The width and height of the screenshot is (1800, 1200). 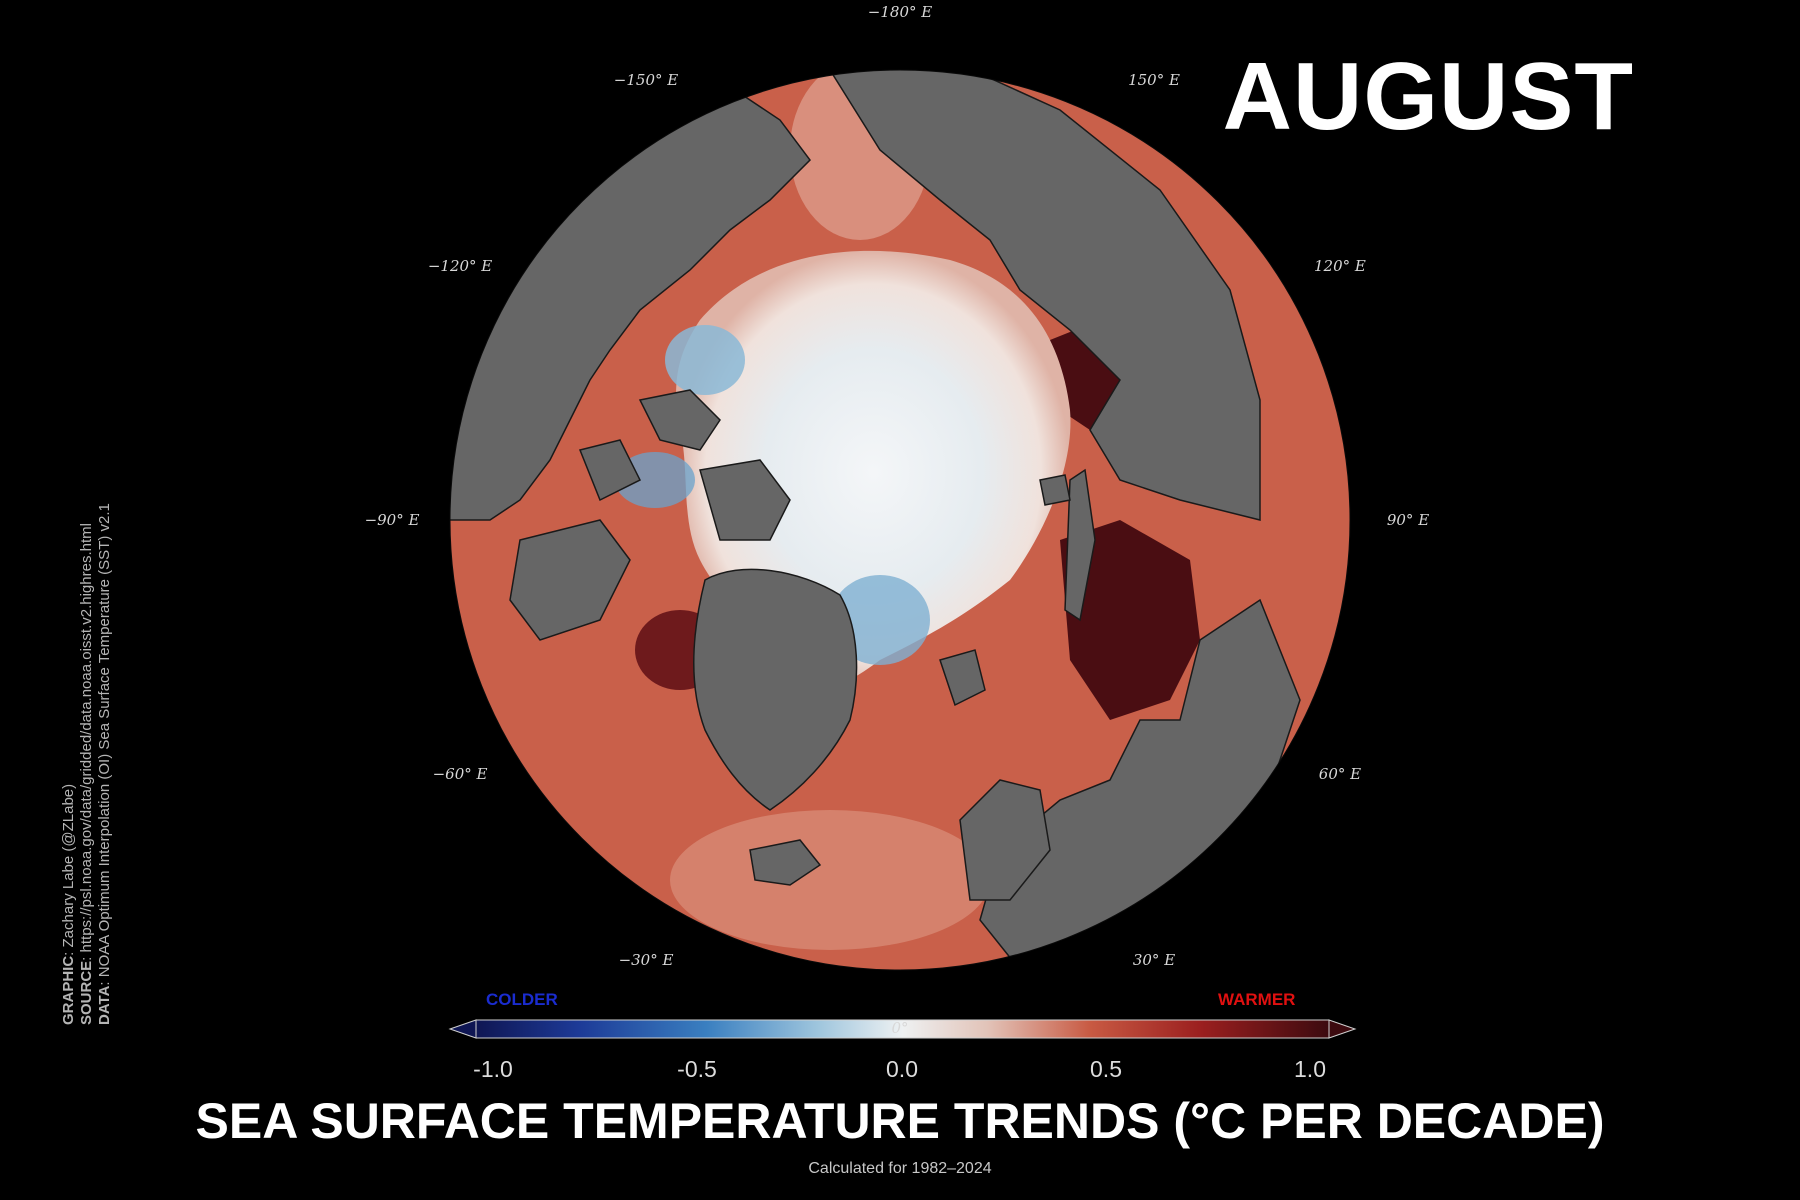 What do you see at coordinates (900, 12) in the screenshot?
I see `longitude-label: −180° E` at bounding box center [900, 12].